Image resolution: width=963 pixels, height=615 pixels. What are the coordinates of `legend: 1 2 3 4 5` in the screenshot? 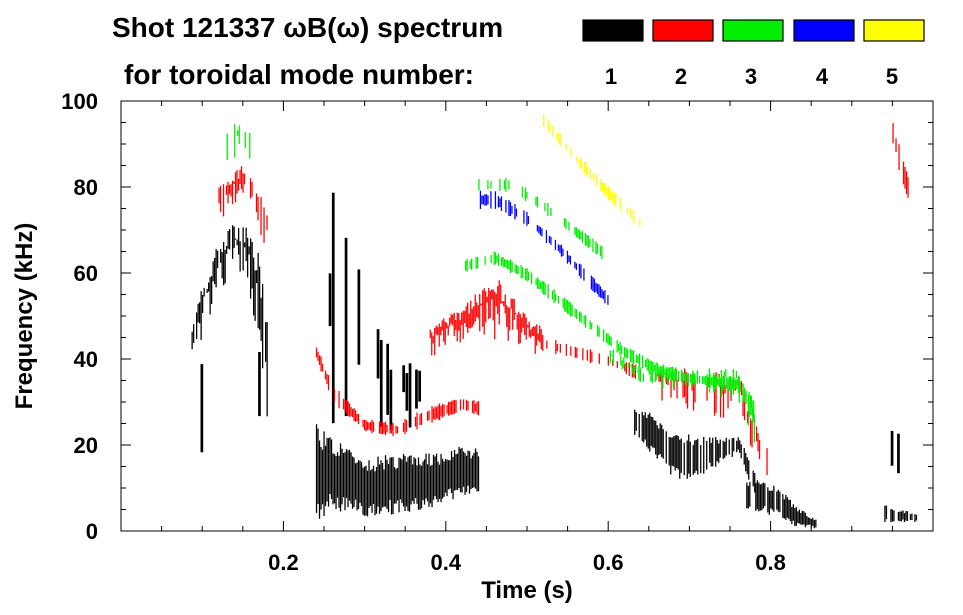 It's located at (753, 54).